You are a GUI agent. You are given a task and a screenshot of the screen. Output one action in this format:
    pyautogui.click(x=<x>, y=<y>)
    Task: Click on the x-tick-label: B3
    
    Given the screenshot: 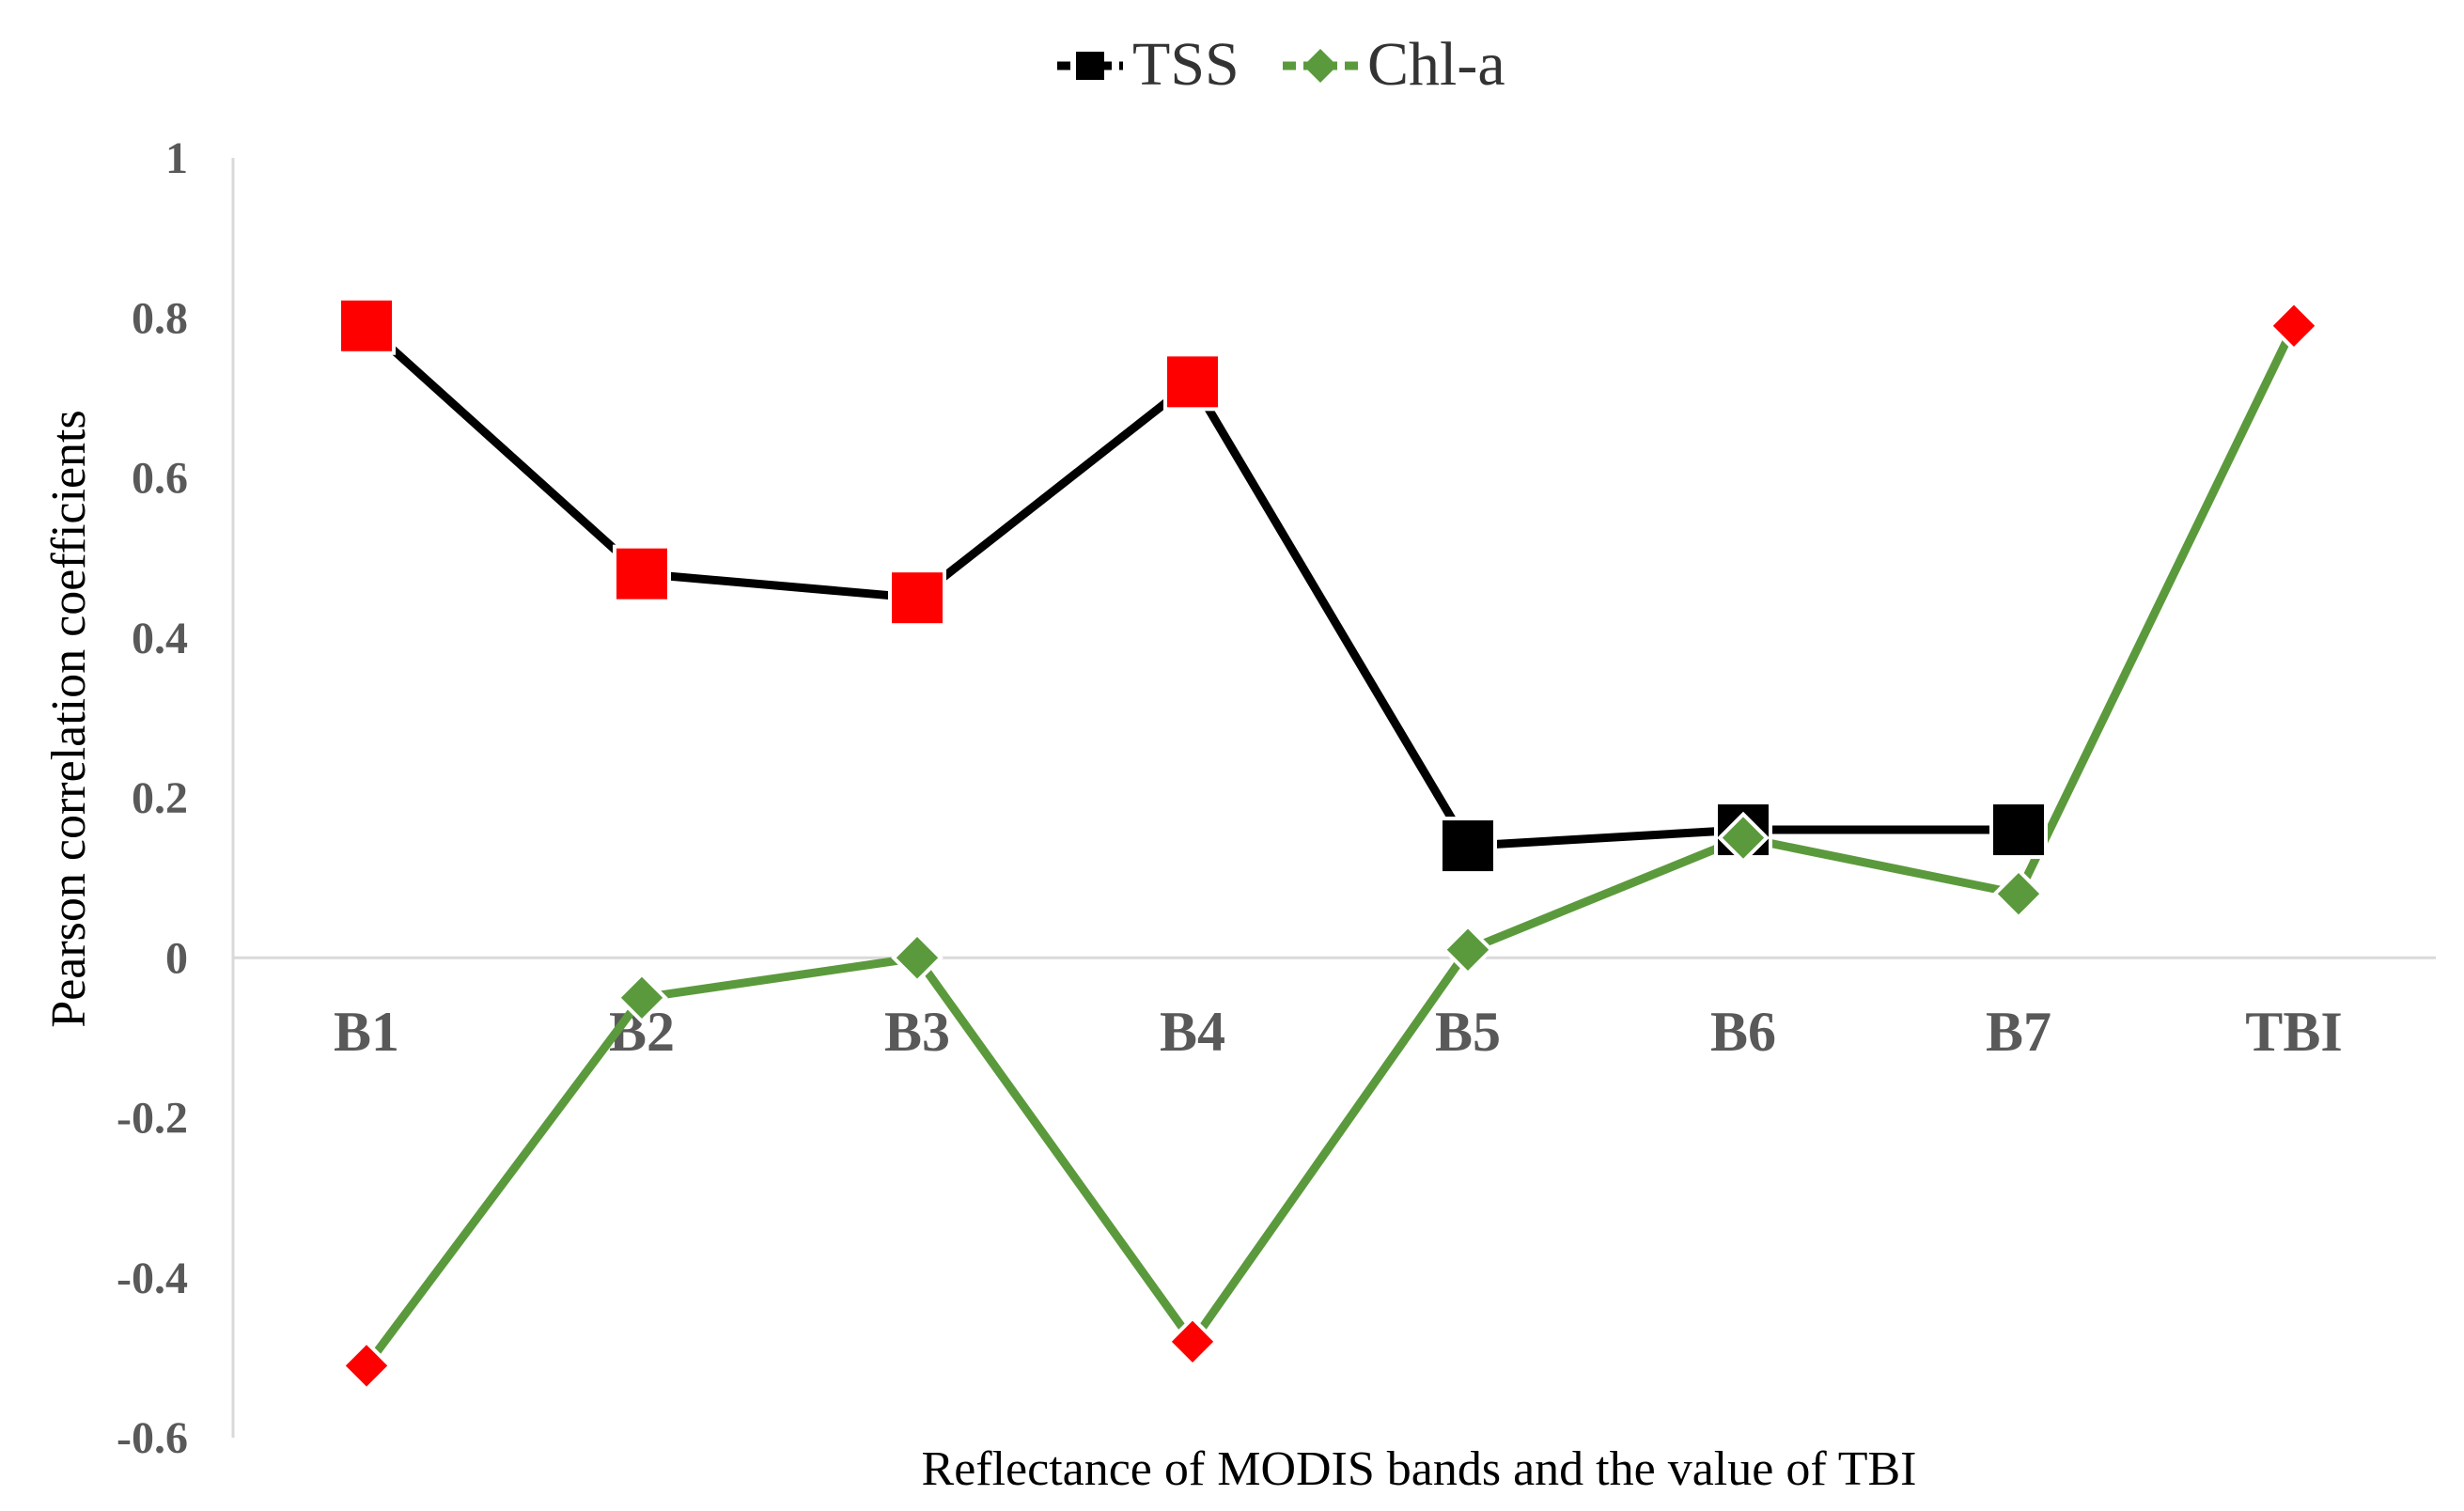 What is the action you would take?
    pyautogui.click(x=917, y=1032)
    